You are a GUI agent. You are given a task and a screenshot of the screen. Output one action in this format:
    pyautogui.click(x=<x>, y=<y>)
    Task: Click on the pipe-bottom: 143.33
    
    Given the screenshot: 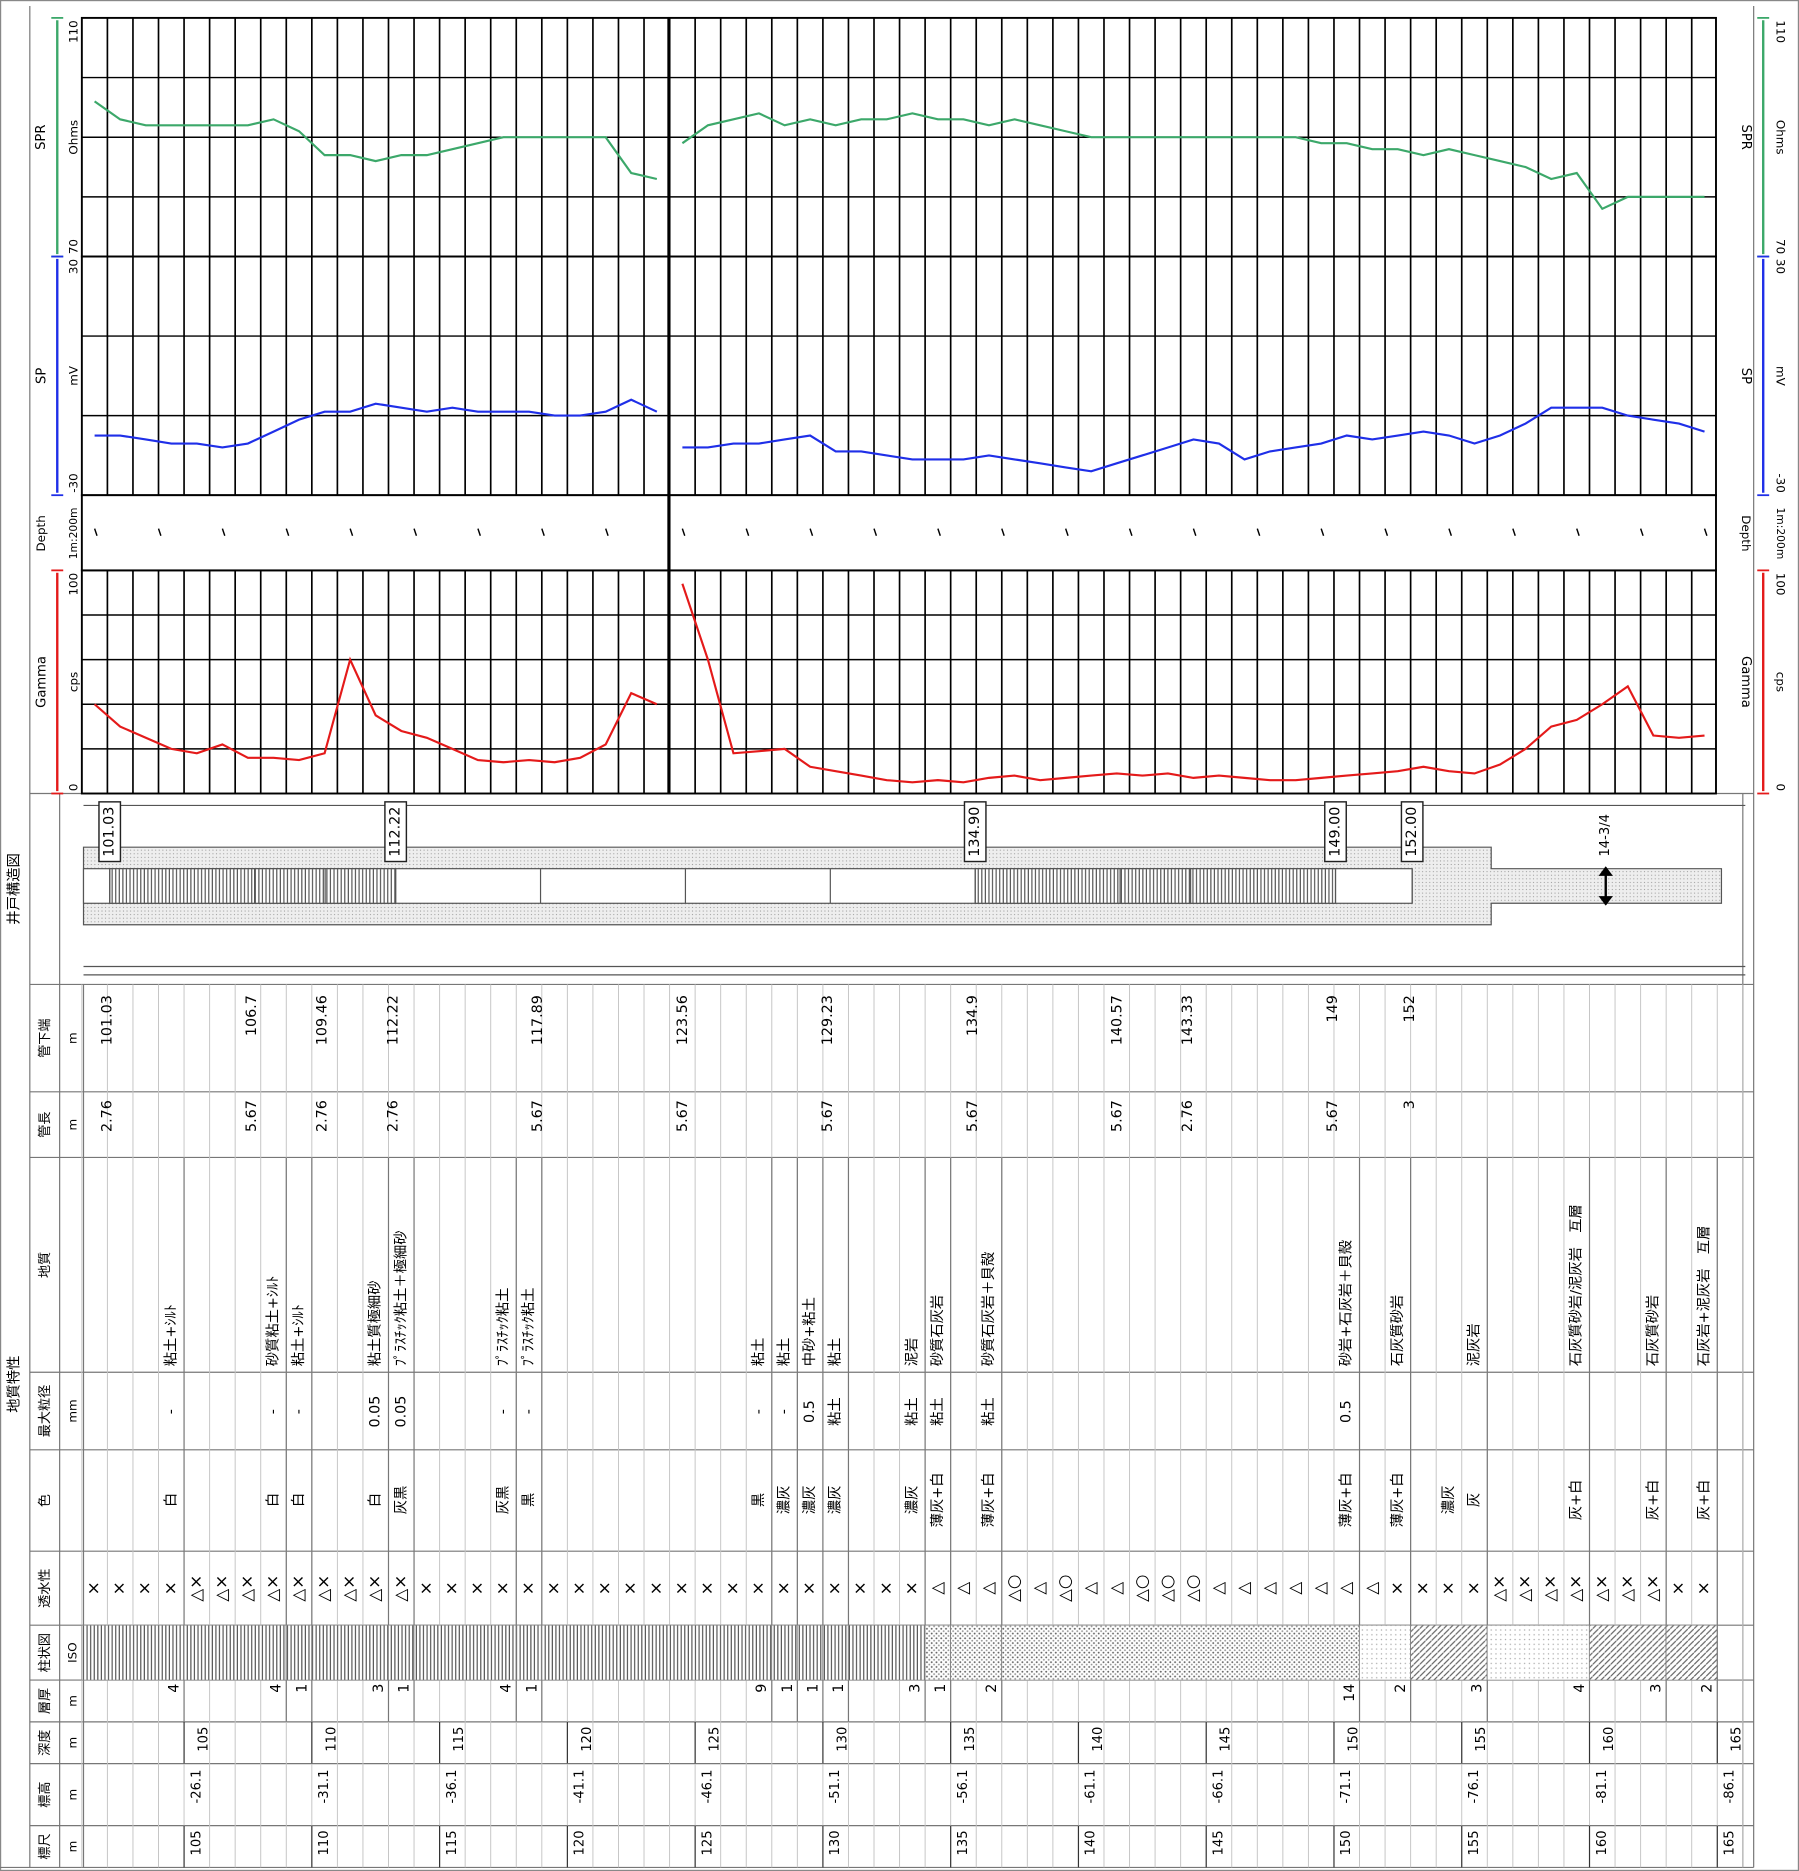 What is the action you would take?
    pyautogui.click(x=1188, y=1020)
    